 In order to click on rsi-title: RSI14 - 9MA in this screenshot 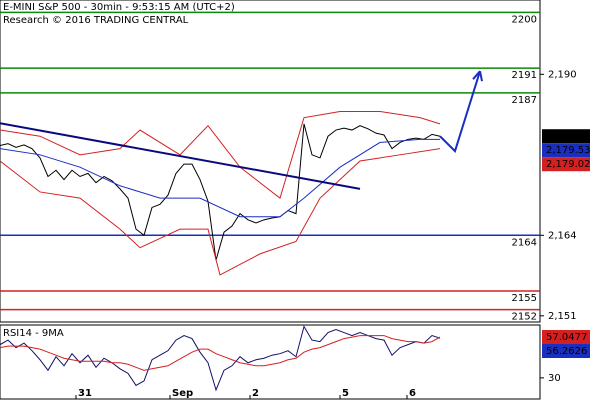, I will do `click(33, 333)`.